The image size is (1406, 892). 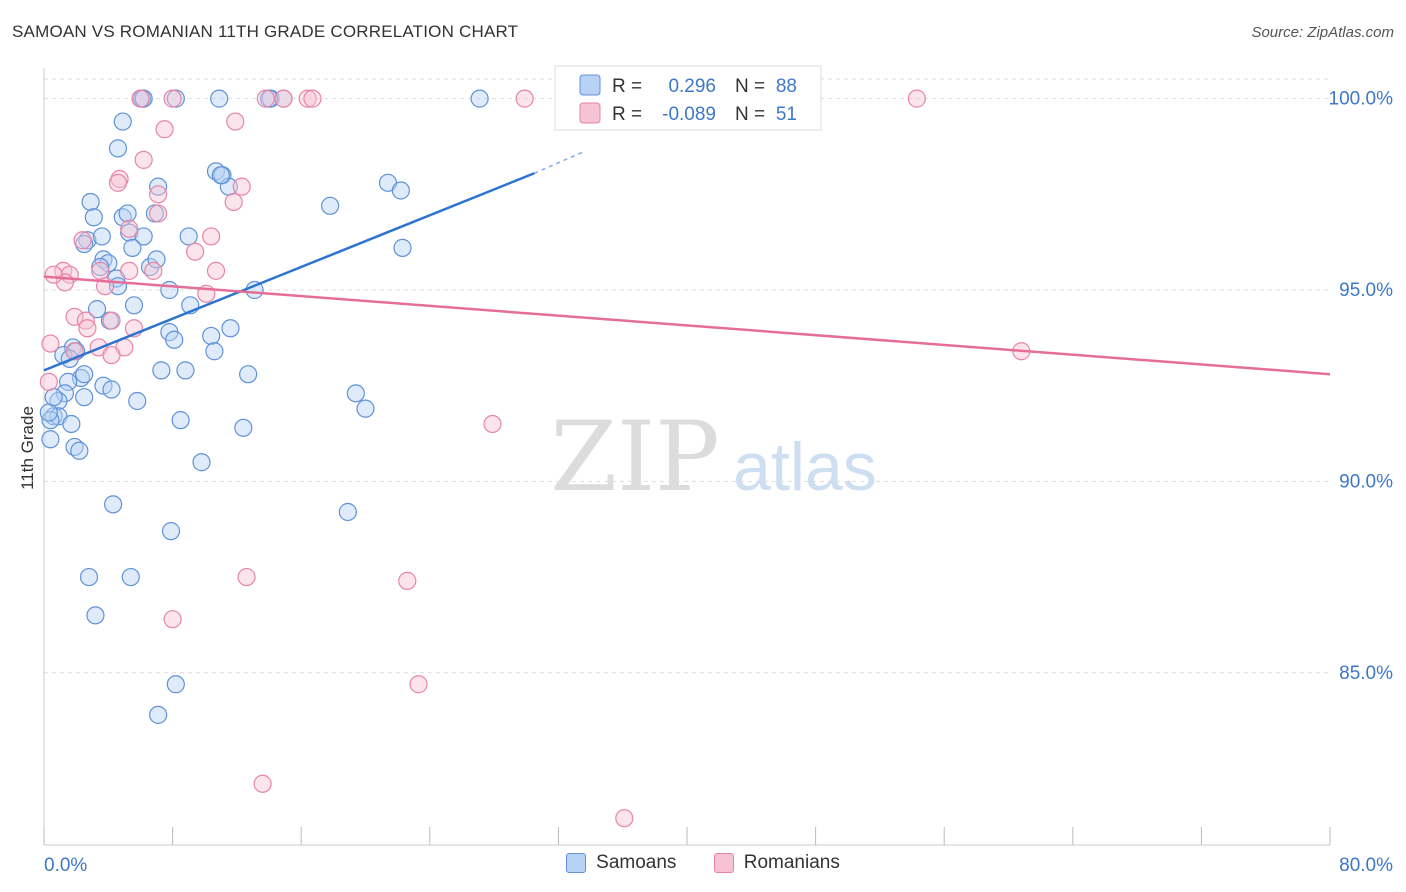 I want to click on samoans-swatch, so click(x=590, y=85).